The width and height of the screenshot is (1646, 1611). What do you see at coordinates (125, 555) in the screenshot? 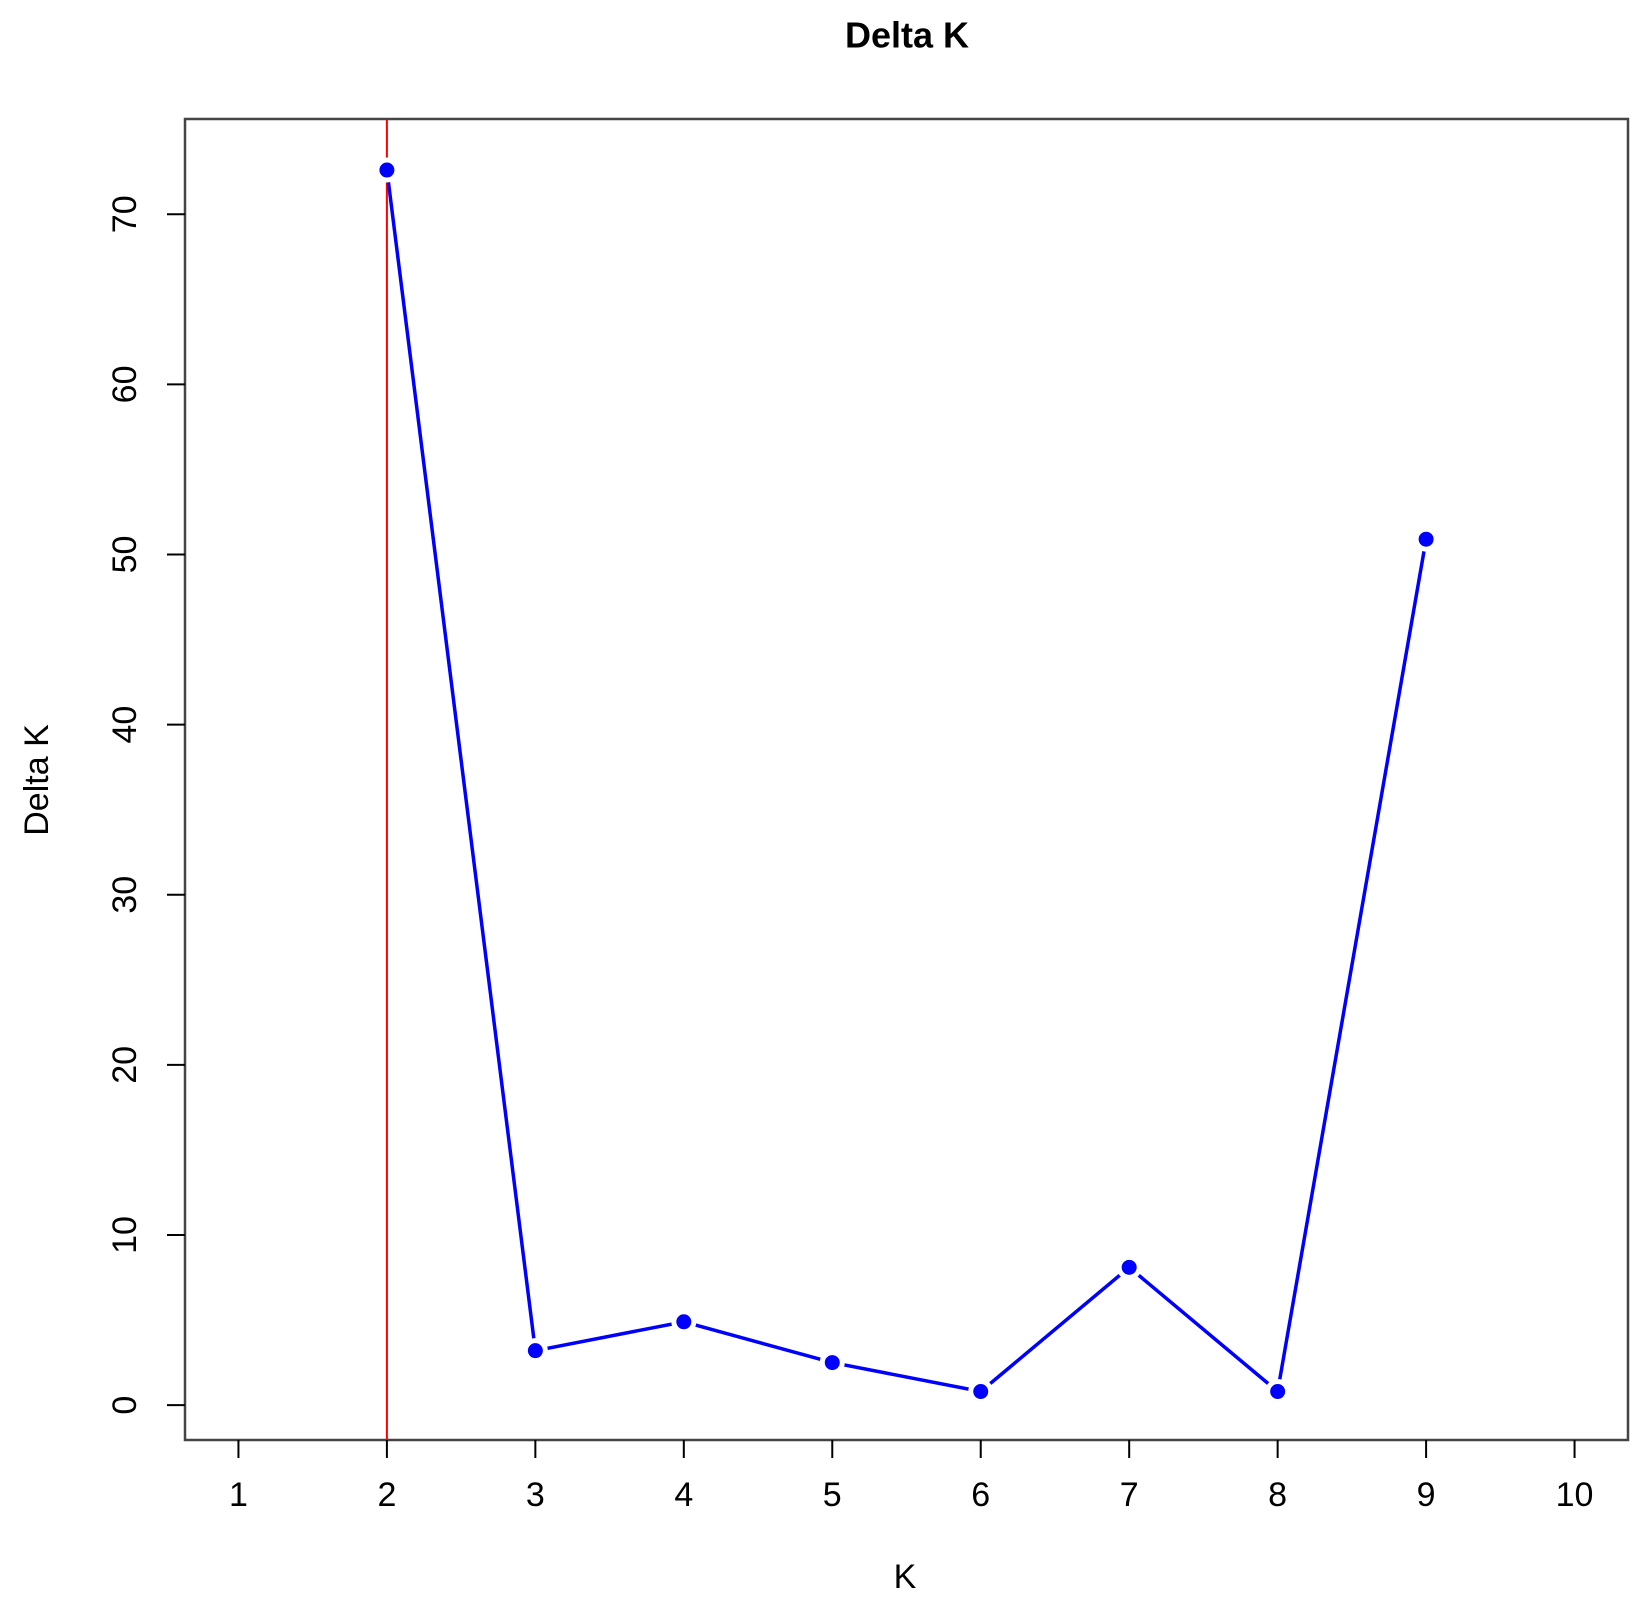
I see `y-tick-label: 50` at bounding box center [125, 555].